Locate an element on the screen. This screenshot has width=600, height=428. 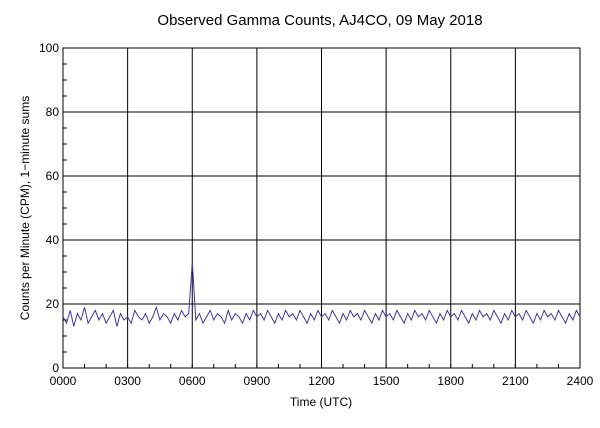
y-axis-label: Counts per Minute (CPM), 1−minute sums is located at coordinates (25, 208).